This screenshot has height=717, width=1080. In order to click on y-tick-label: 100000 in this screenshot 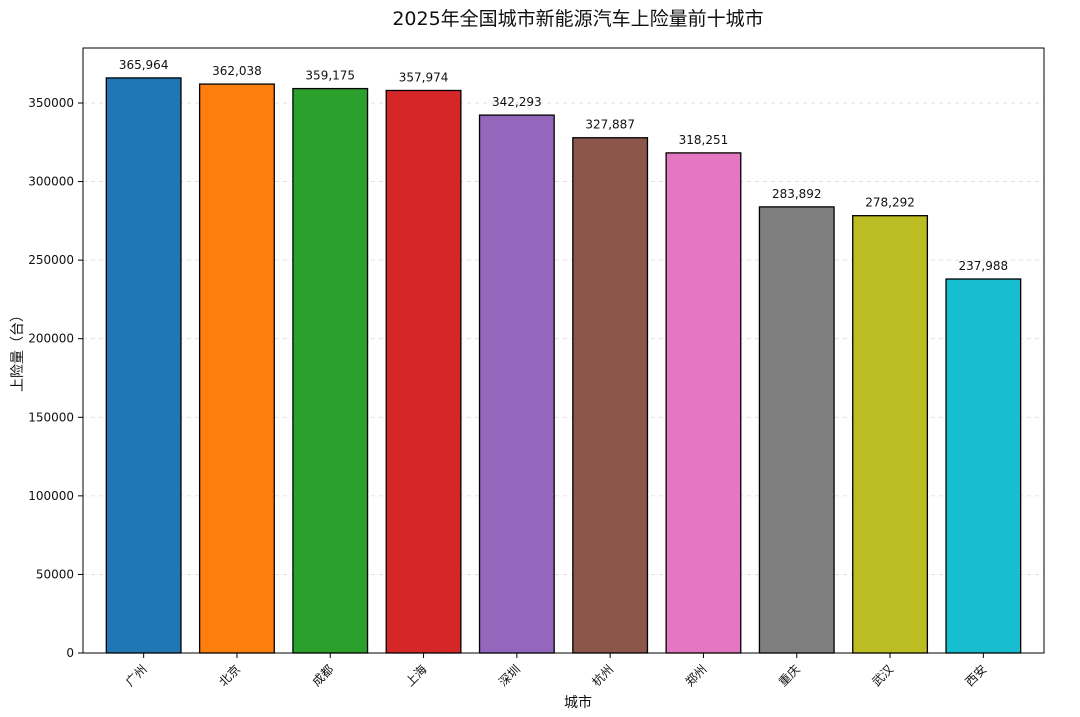, I will do `click(51, 496)`.